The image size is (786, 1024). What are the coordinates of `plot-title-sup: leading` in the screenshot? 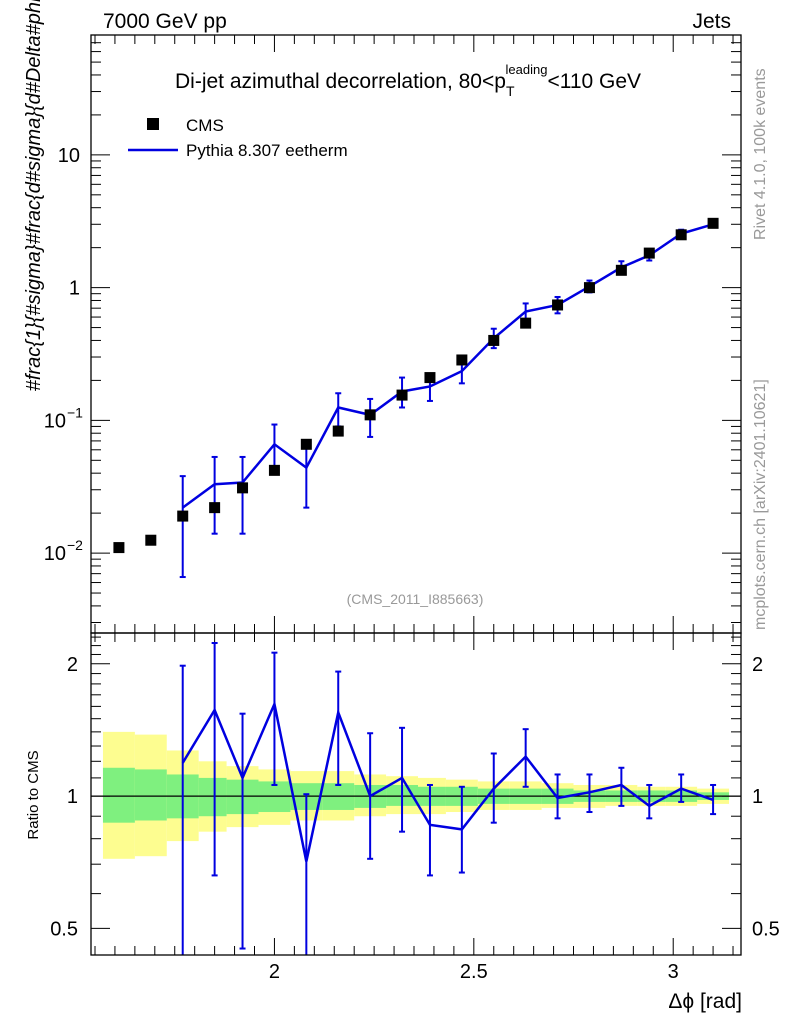 It's located at (527, 69).